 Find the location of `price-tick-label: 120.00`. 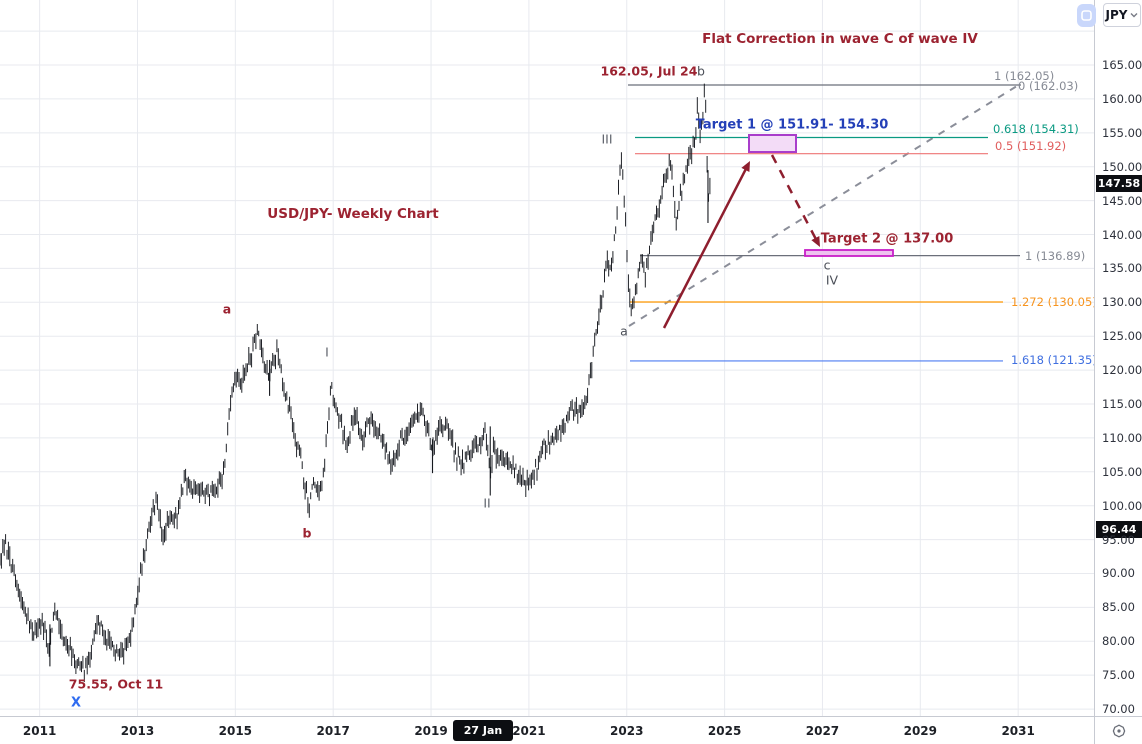

price-tick-label: 120.00 is located at coordinates (1122, 370).